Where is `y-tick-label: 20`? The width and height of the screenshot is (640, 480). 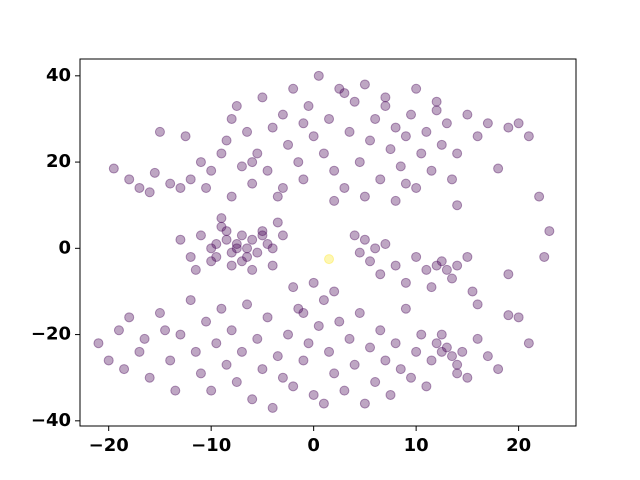
y-tick-label: 20 is located at coordinates (58, 161).